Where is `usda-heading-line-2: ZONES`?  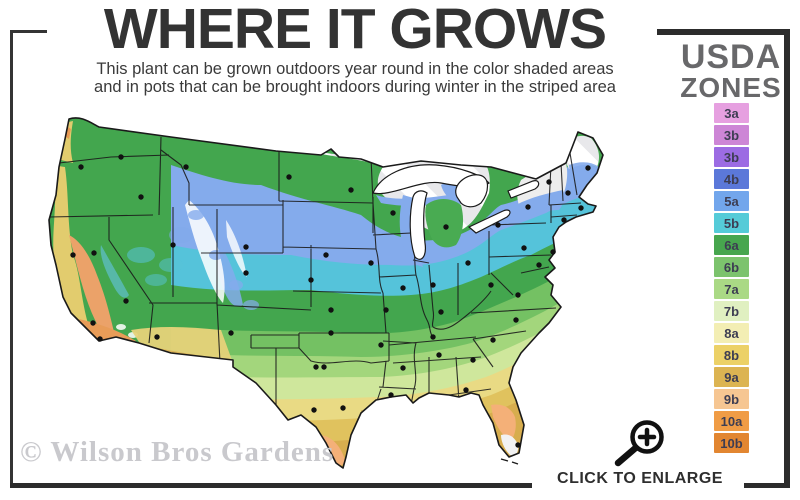 usda-heading-line-2: ZONES is located at coordinates (731, 87).